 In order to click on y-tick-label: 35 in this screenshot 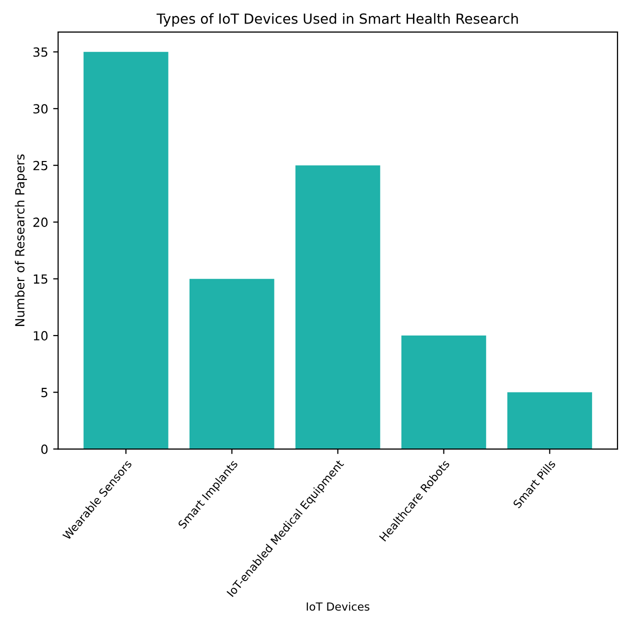, I will do `click(40, 52)`.